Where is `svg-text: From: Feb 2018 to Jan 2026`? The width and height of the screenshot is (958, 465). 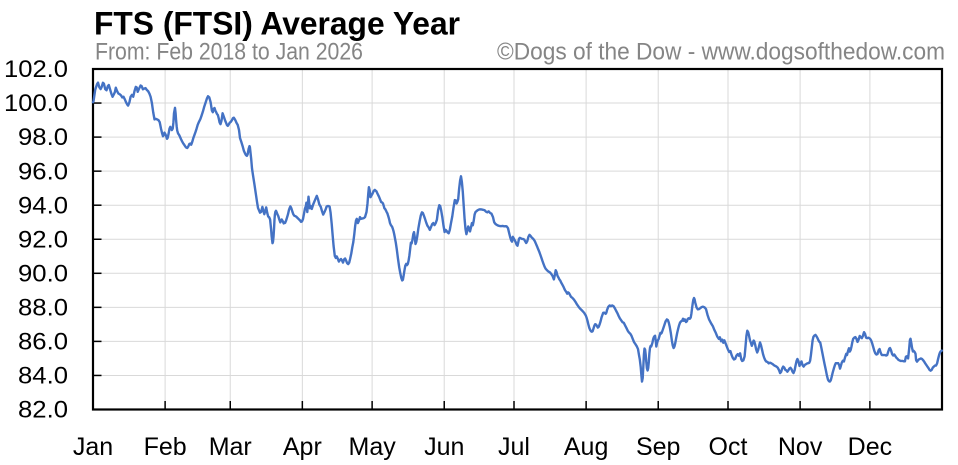
svg-text: From: Feb 2018 to Jan 2026 is located at coordinates (229, 52).